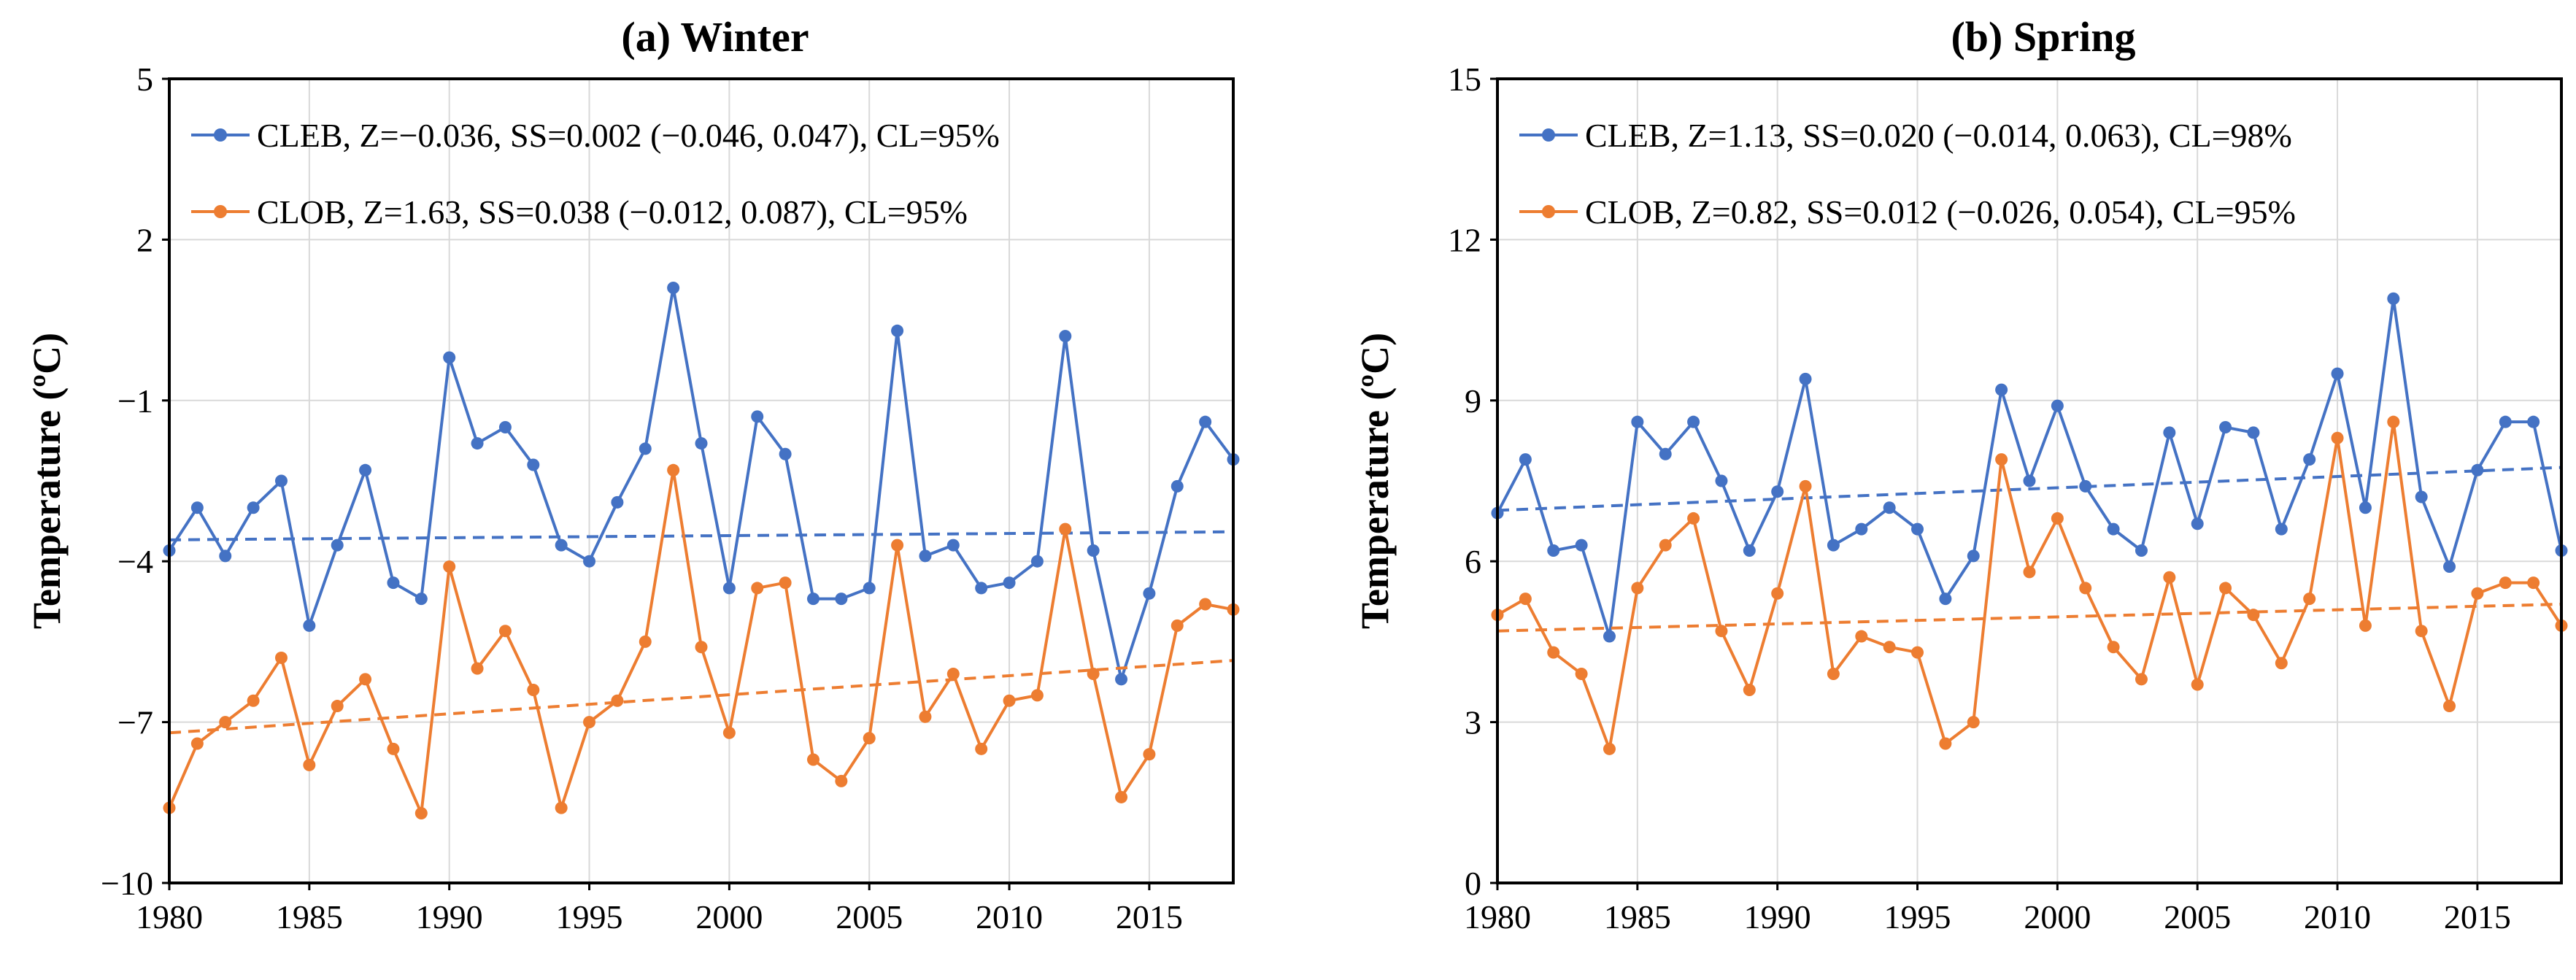 Image resolution: width=2576 pixels, height=980 pixels. What do you see at coordinates (1465, 239) in the screenshot?
I see `y-tick-label: 12` at bounding box center [1465, 239].